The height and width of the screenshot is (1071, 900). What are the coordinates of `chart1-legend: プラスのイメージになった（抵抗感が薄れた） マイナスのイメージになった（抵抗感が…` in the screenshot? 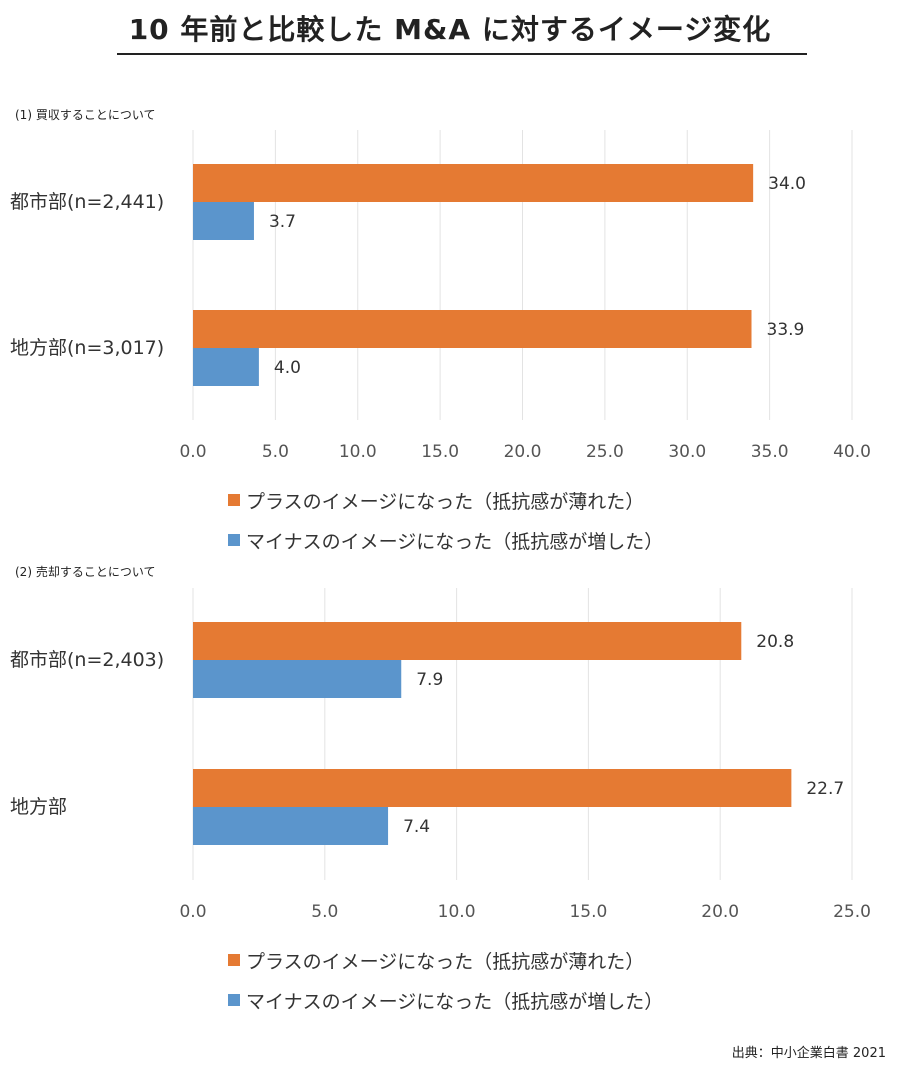 It's located at (445, 520).